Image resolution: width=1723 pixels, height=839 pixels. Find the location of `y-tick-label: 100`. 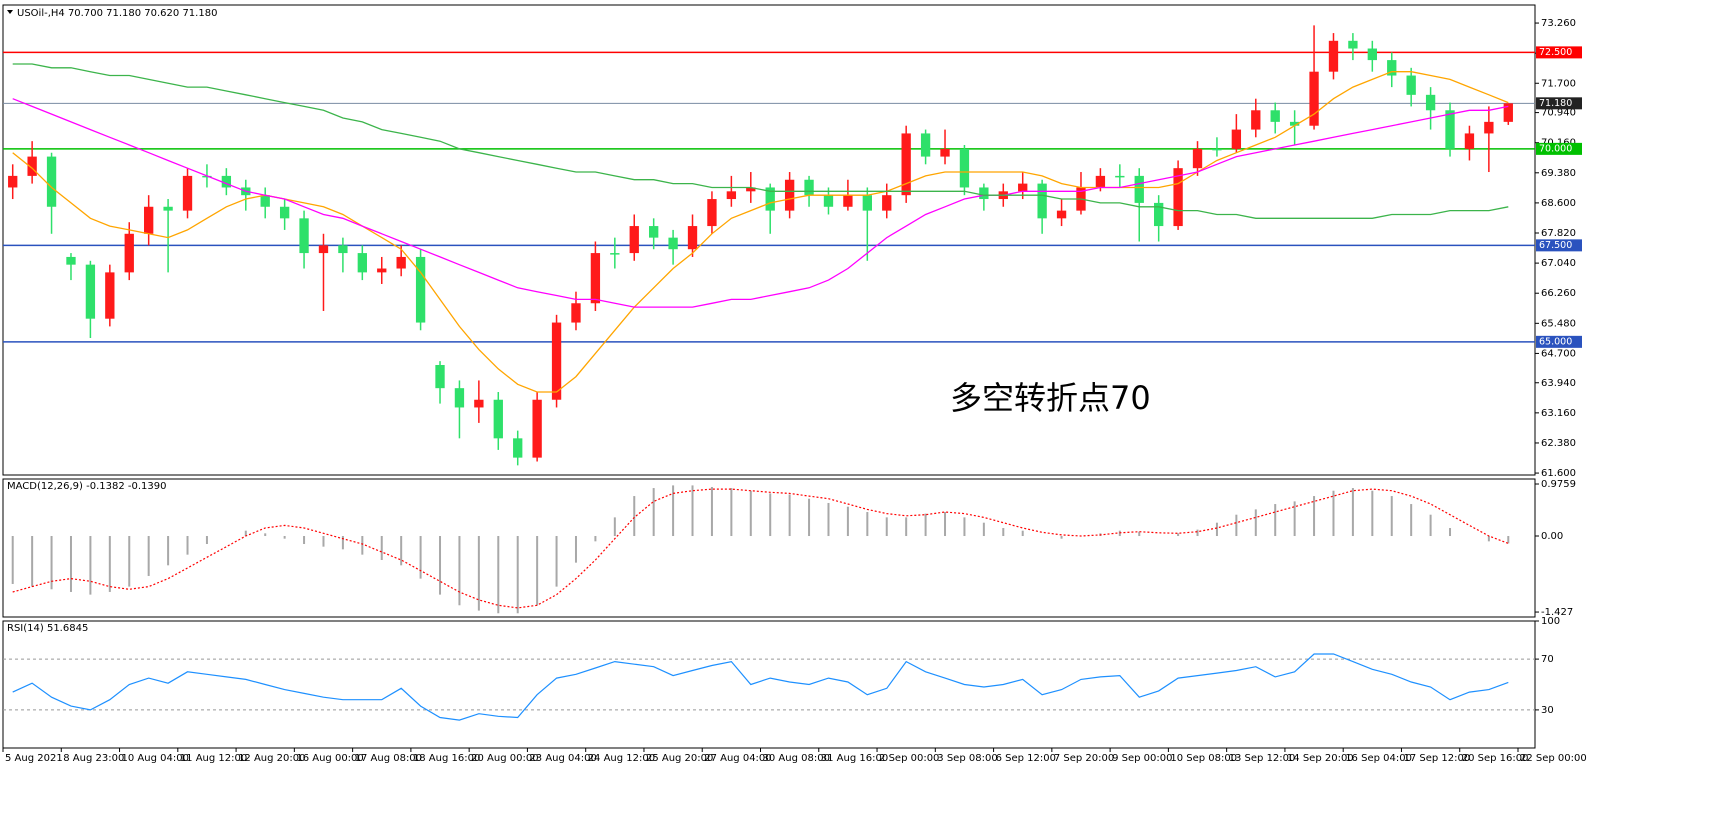

y-tick-label: 100 is located at coordinates (1550, 621).